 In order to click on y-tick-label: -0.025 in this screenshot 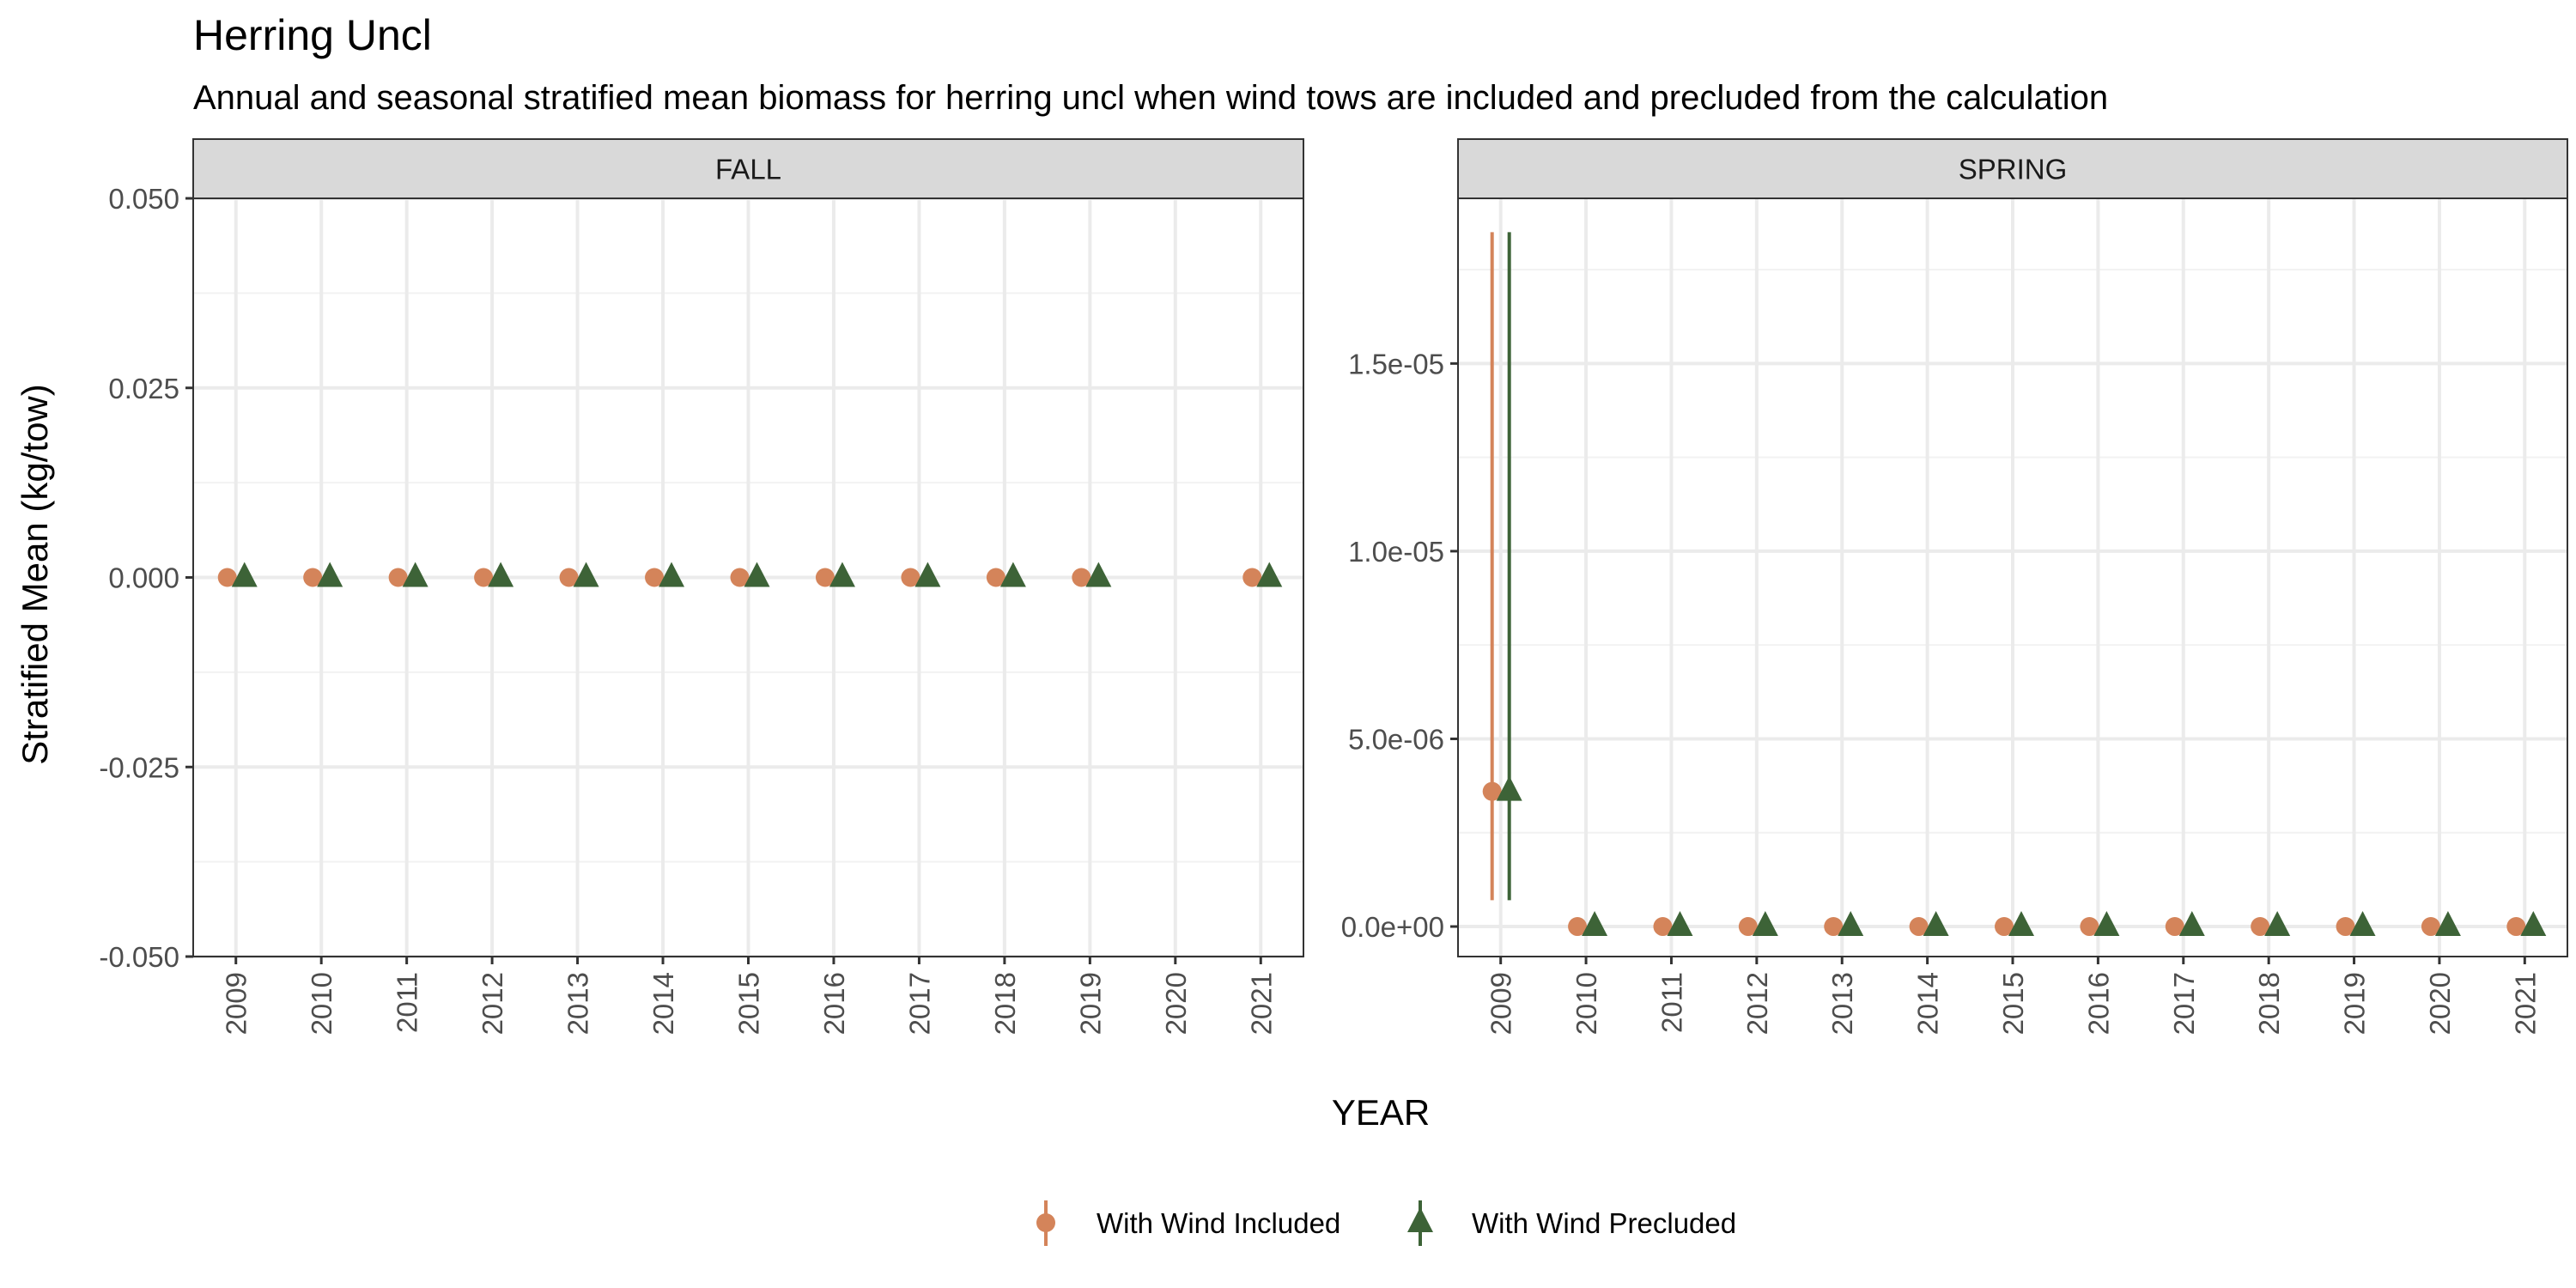, I will do `click(139, 767)`.